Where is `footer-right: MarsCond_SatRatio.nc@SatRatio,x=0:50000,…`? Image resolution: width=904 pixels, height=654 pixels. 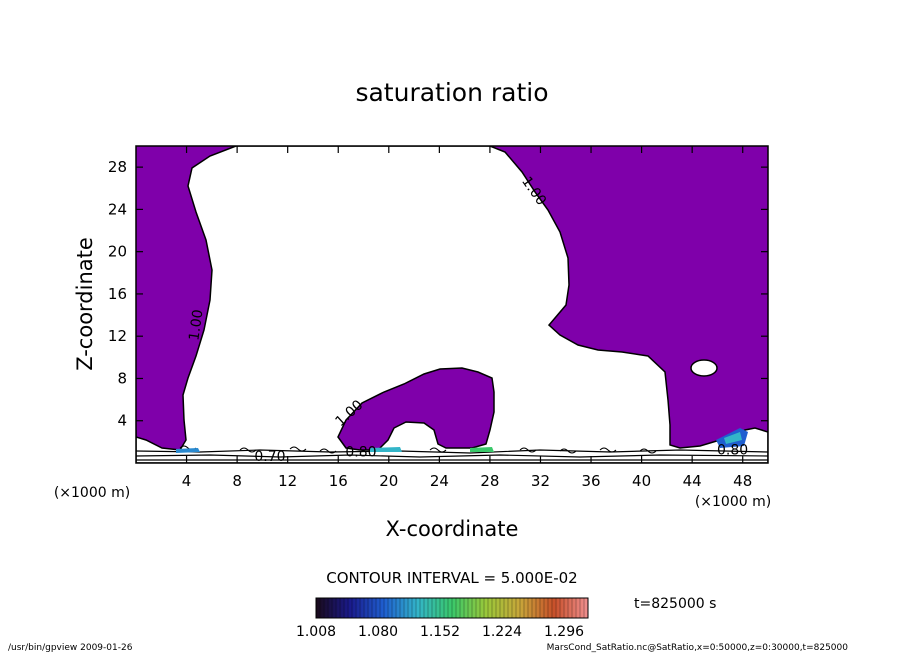 footer-right: MarsCond_SatRatio.nc@SatRatio,x=0:50000,… is located at coordinates (698, 648).